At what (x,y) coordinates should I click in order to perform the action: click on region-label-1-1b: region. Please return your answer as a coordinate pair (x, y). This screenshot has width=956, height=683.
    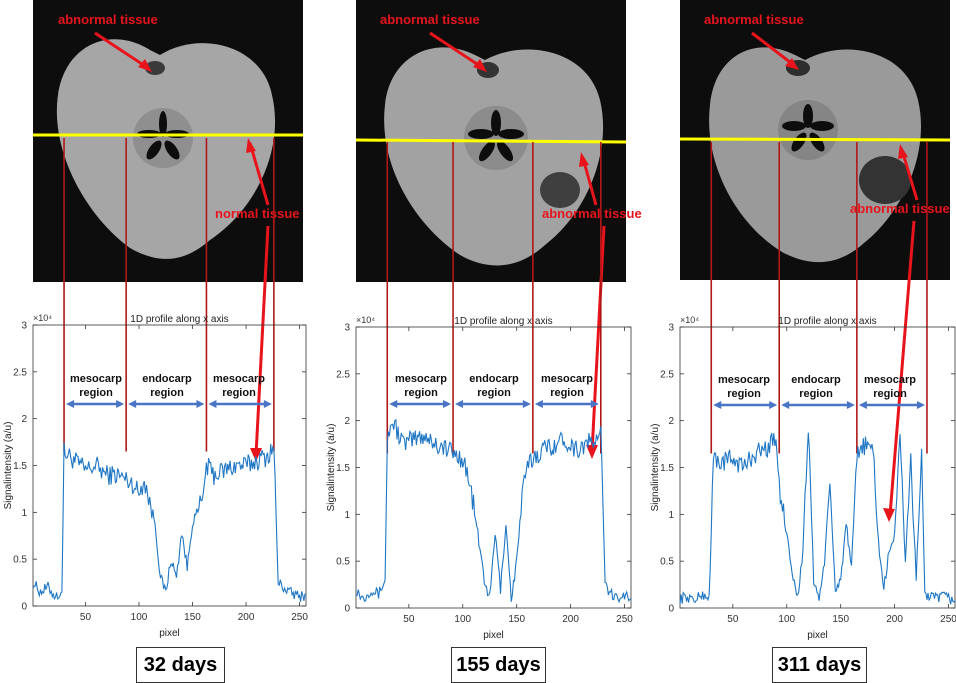
    Looking at the image, I should click on (96, 393).